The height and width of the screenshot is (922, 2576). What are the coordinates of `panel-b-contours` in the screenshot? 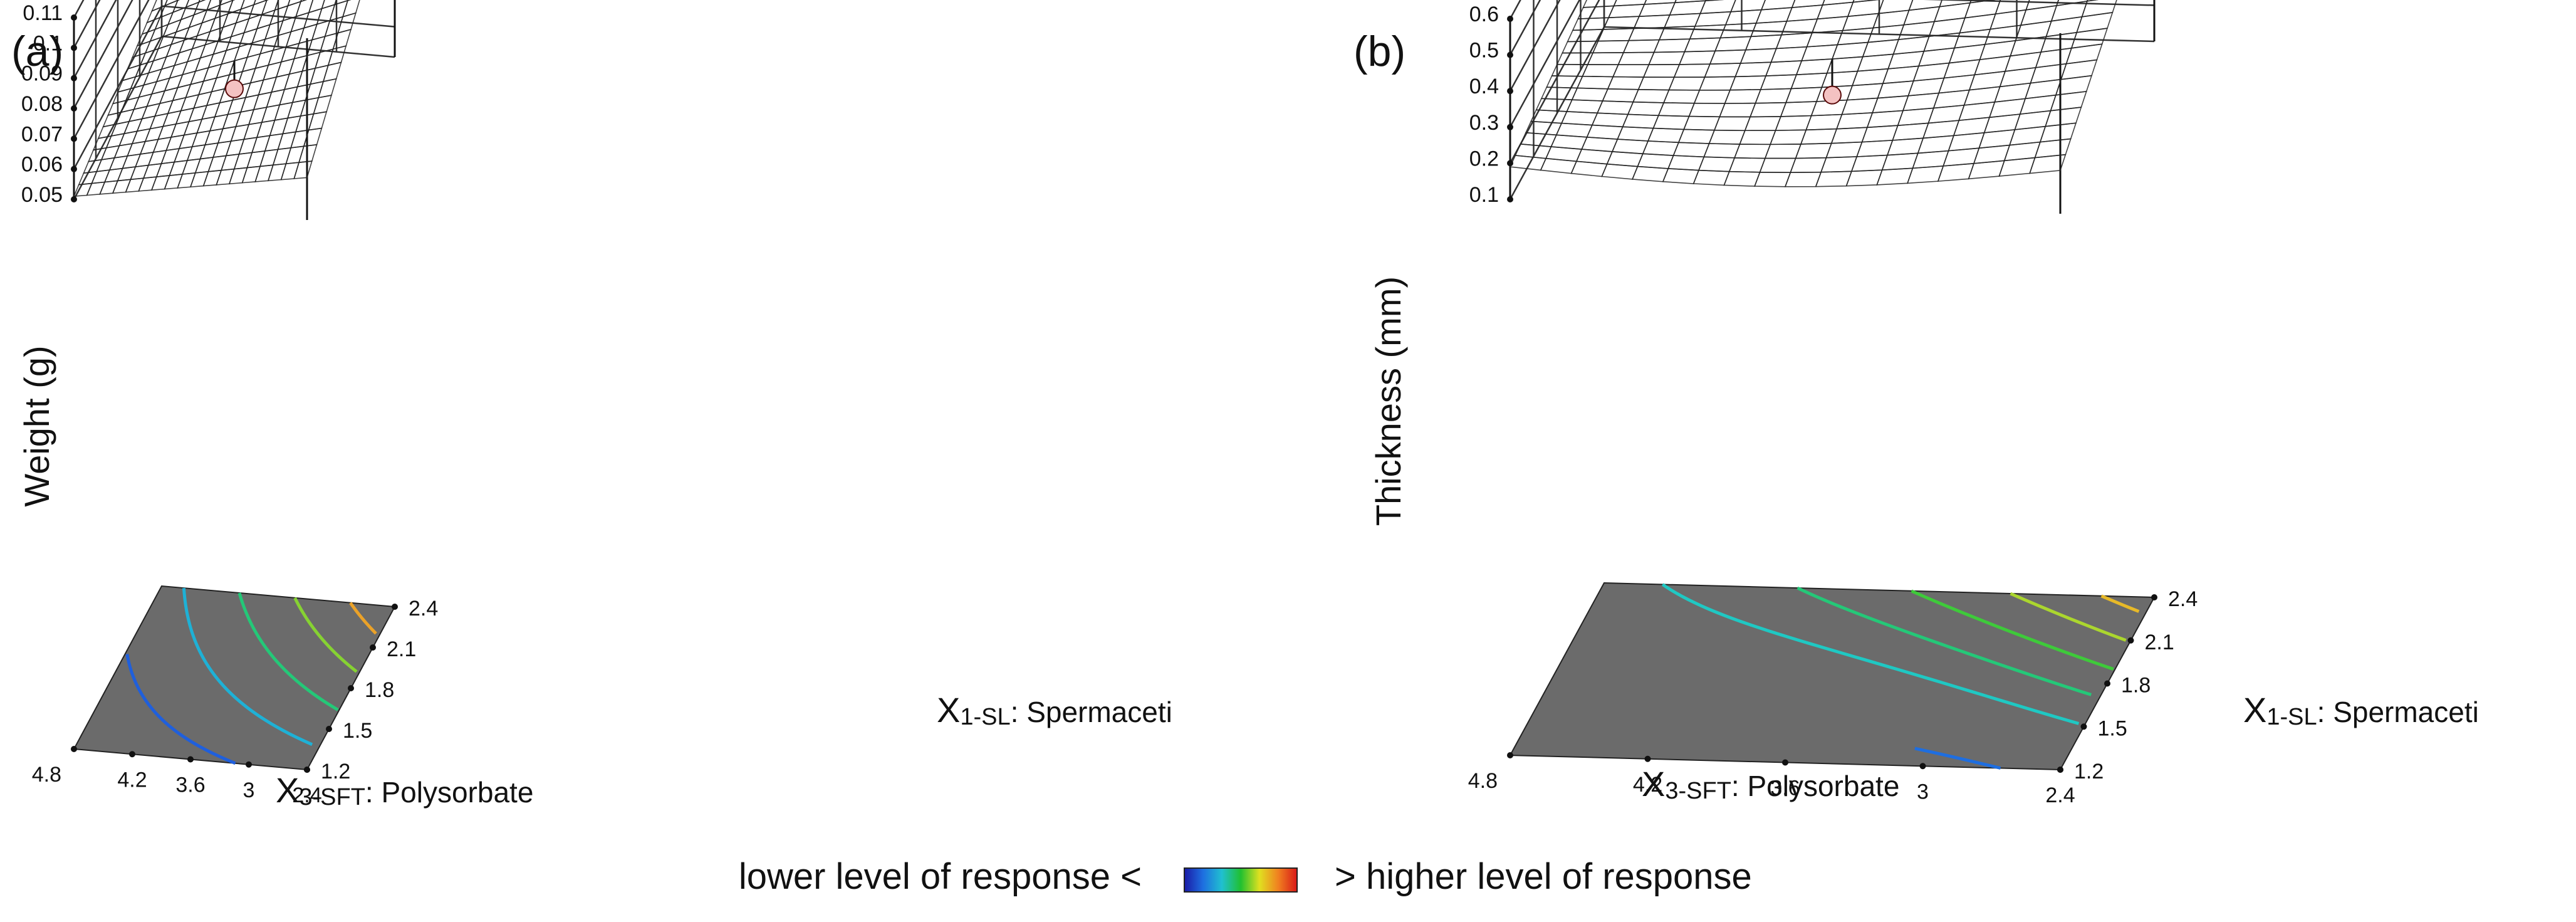 It's located at (1900, 677).